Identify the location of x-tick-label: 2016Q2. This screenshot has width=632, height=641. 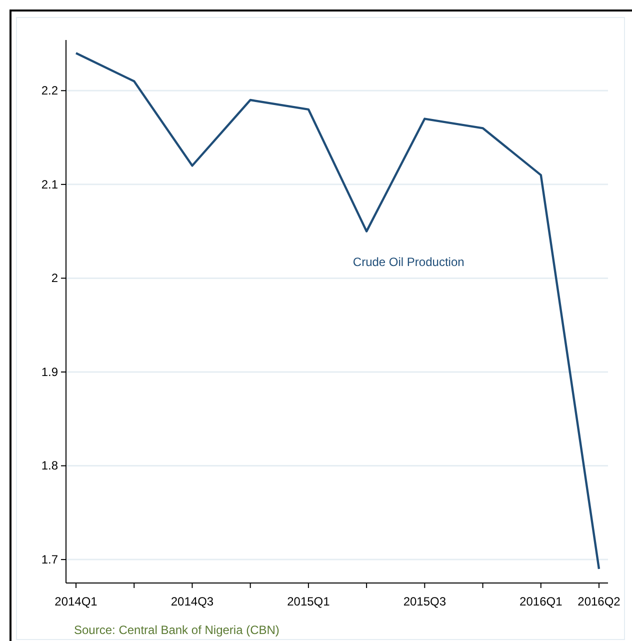
(599, 601).